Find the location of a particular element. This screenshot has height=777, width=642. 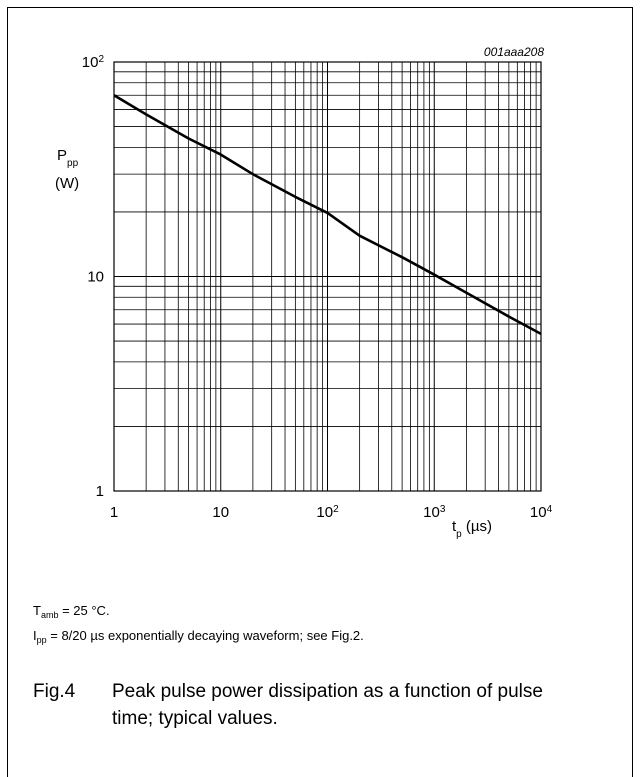

y-axis-label: Ppp is located at coordinates (68, 158).